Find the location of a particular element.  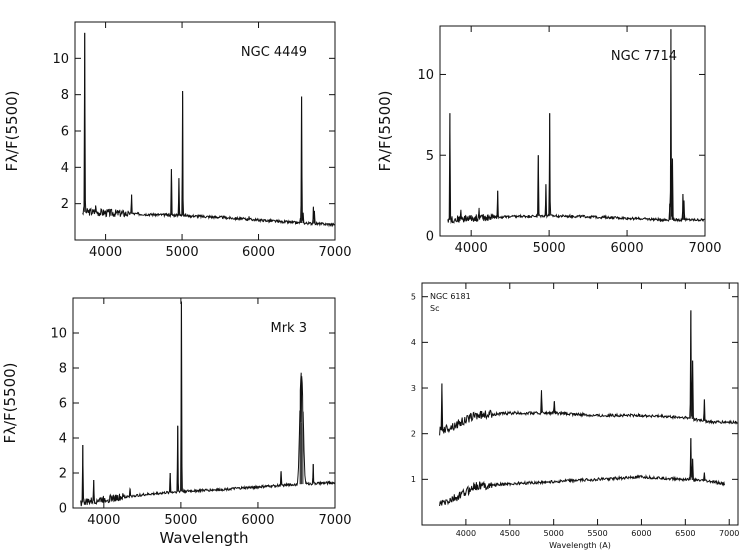

chart-title: NGC 4449 is located at coordinates (274, 52).